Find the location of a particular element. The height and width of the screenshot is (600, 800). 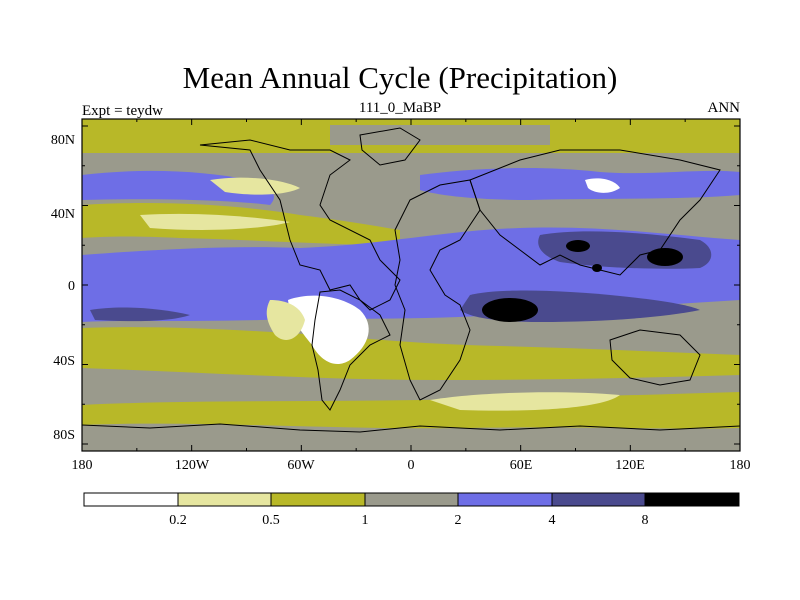

y-tick-label: 40S is located at coordinates (64, 361).